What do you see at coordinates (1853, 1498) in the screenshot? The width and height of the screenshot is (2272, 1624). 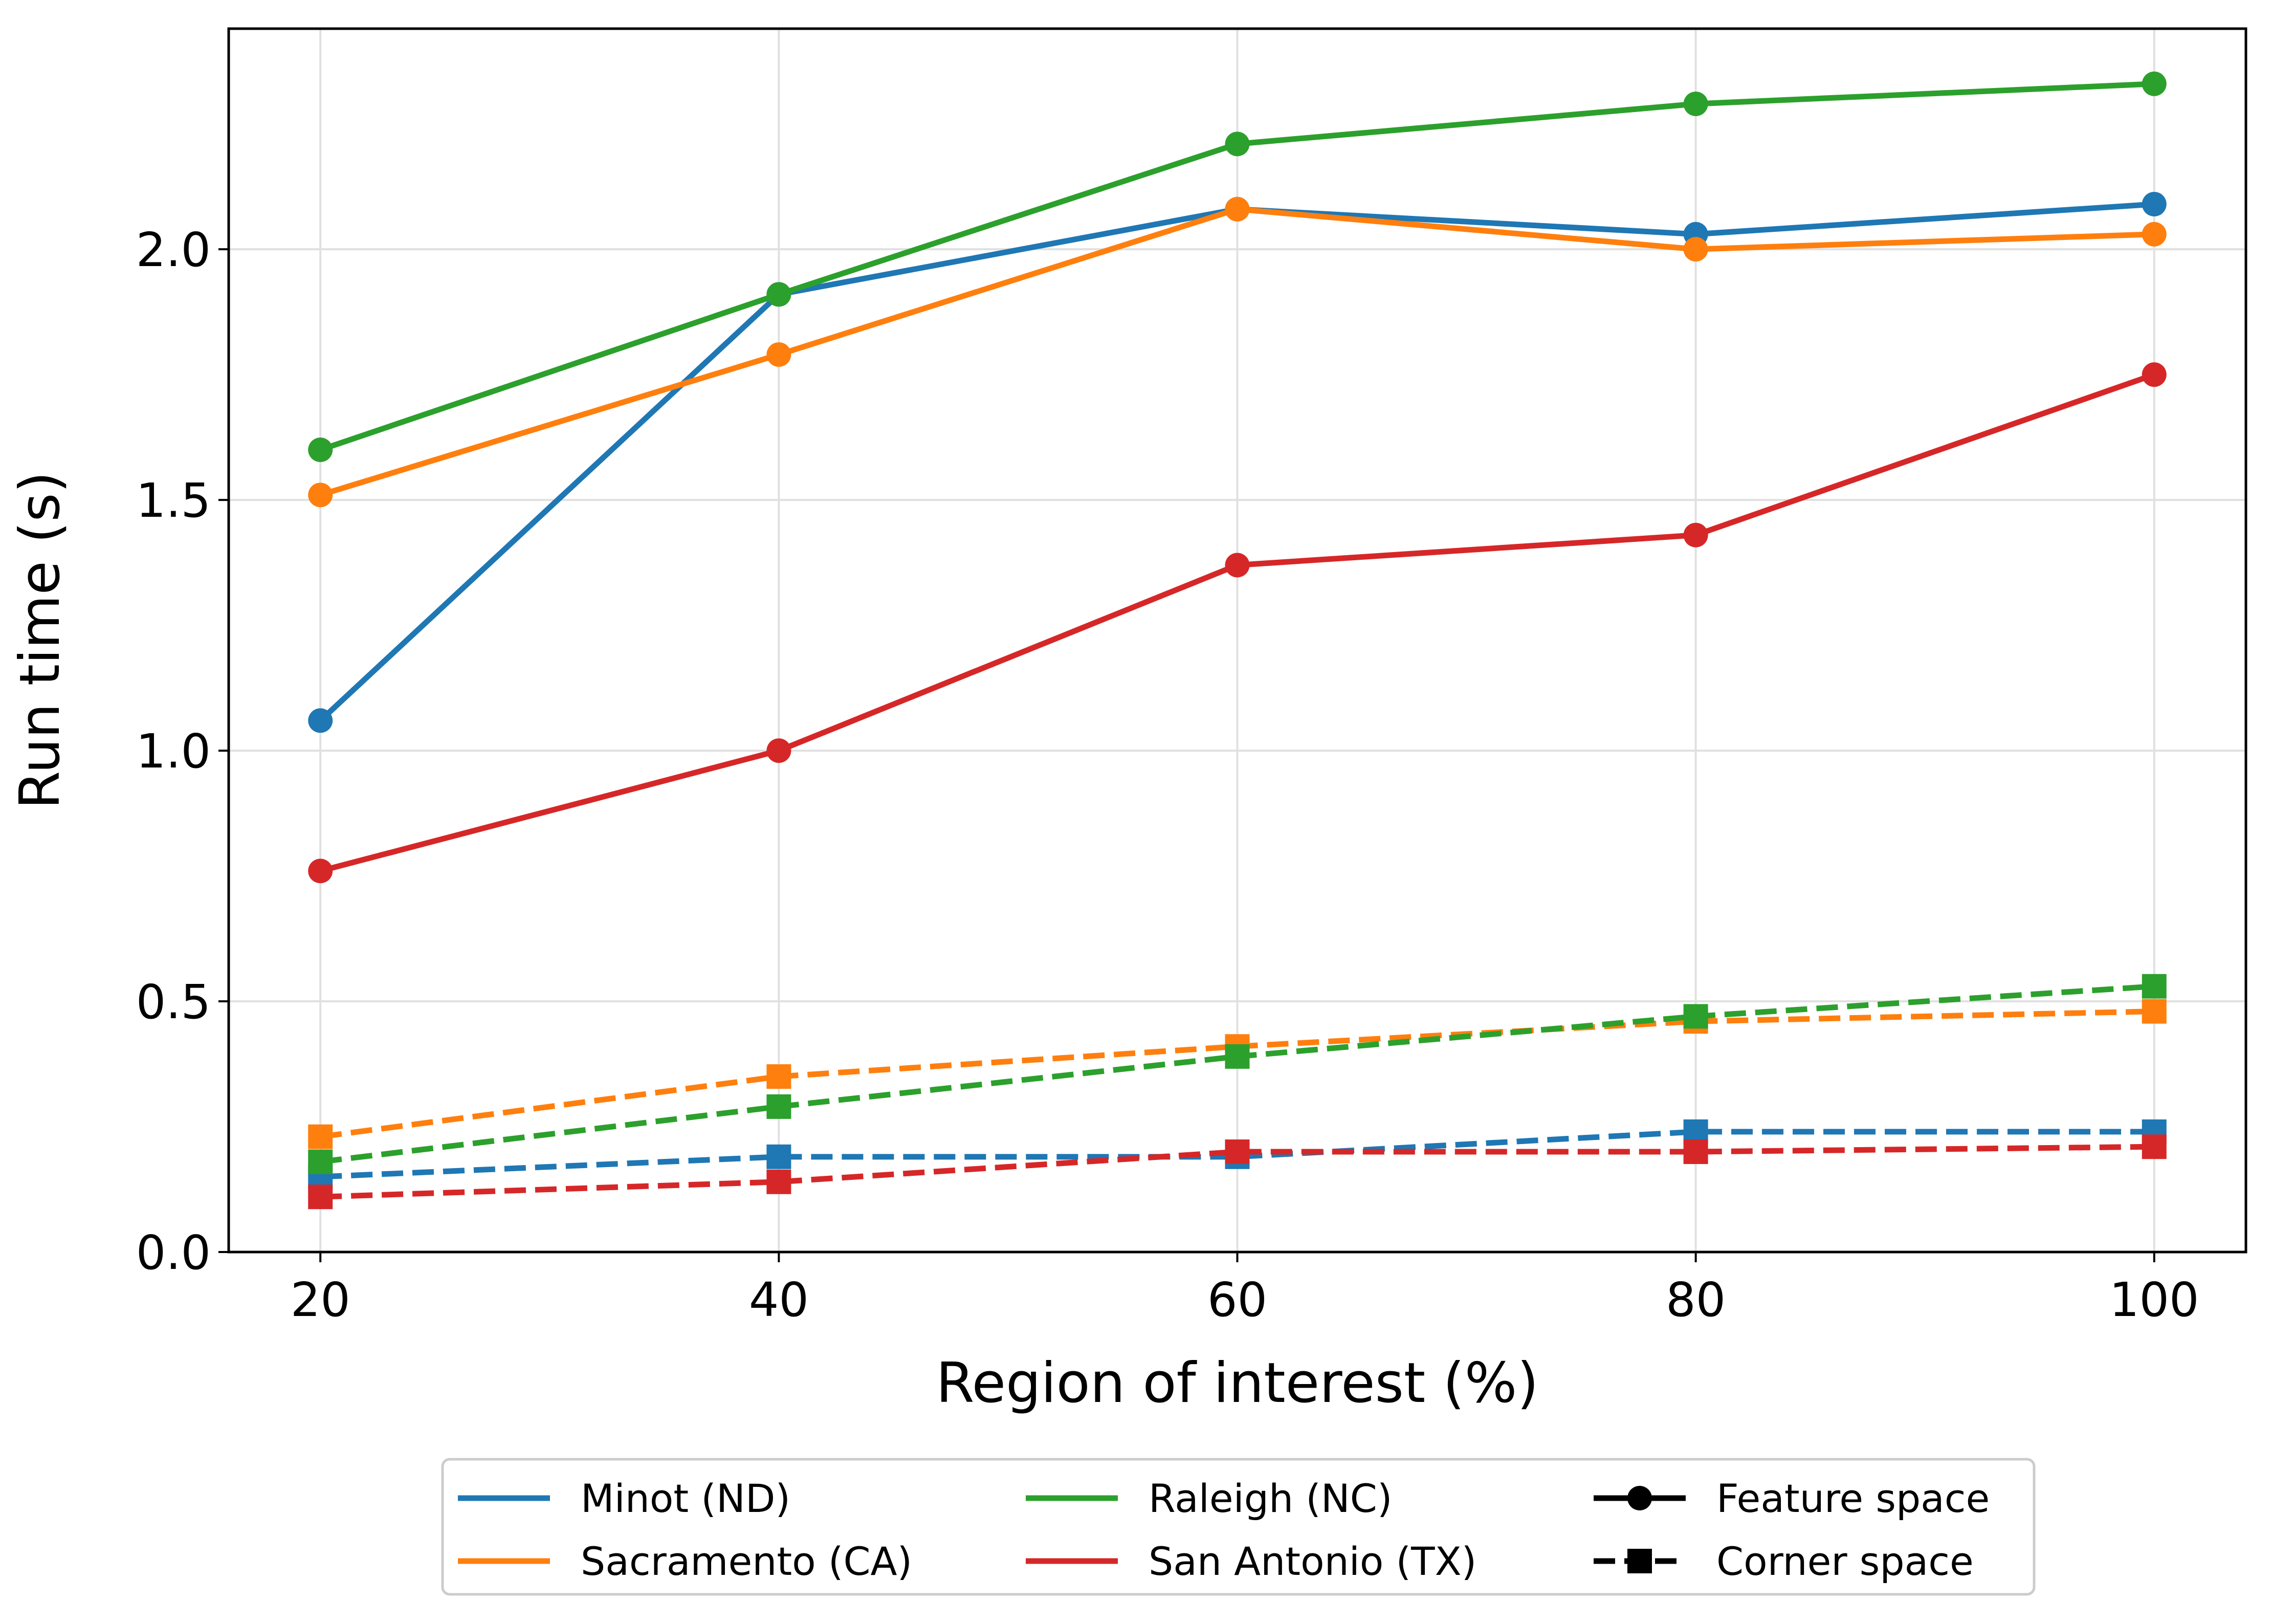 I see `legend-label: Feature space` at bounding box center [1853, 1498].